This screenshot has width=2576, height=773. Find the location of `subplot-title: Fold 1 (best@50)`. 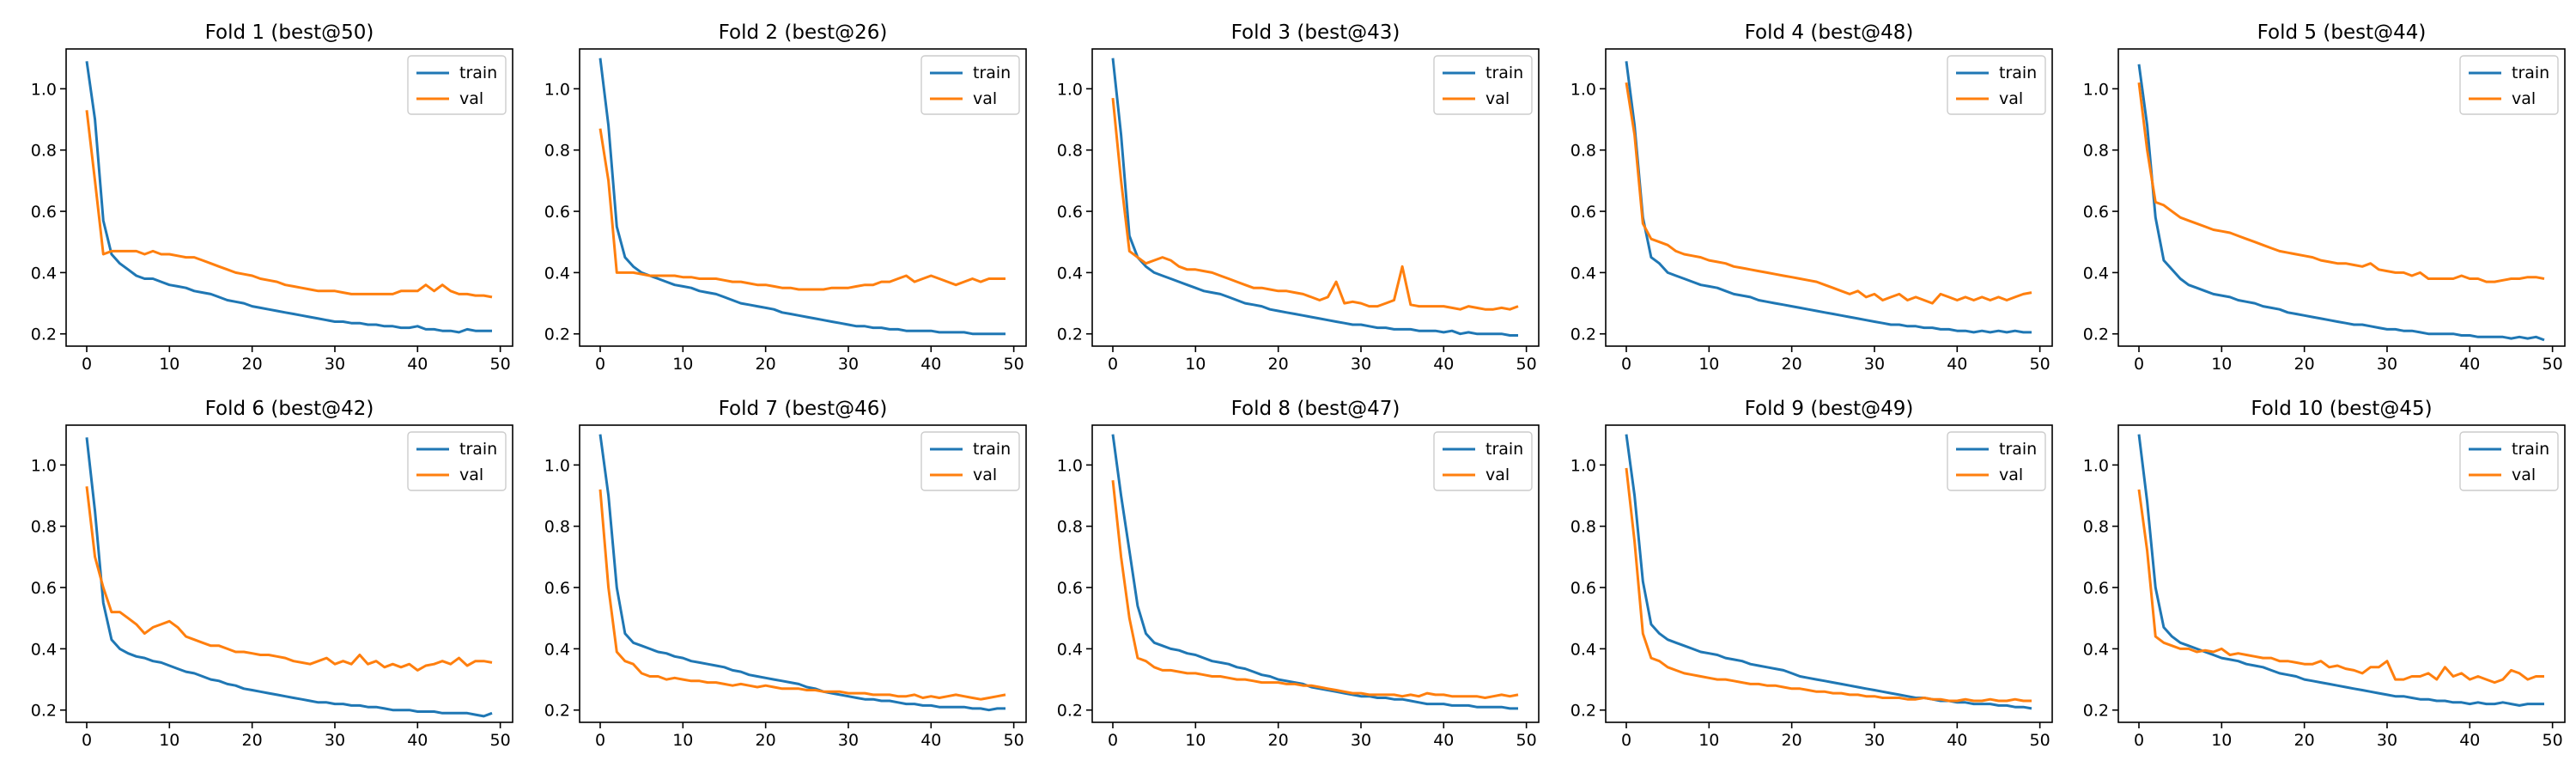

subplot-title: Fold 1 (best@50) is located at coordinates (290, 32).